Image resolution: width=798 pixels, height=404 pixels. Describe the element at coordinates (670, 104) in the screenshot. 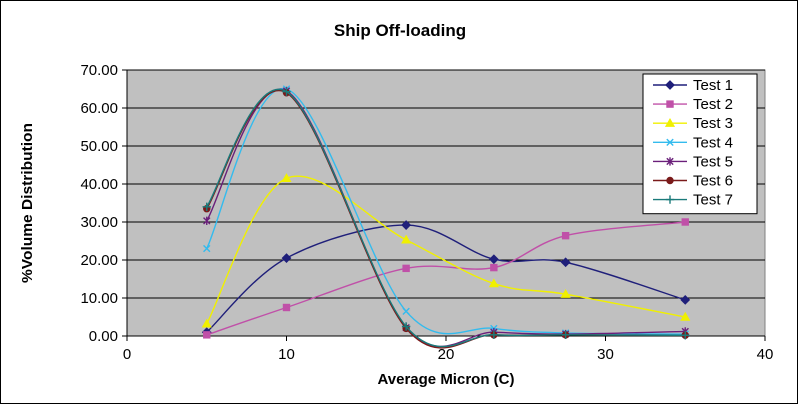

I see `legend-item-test-2-marker` at that location.